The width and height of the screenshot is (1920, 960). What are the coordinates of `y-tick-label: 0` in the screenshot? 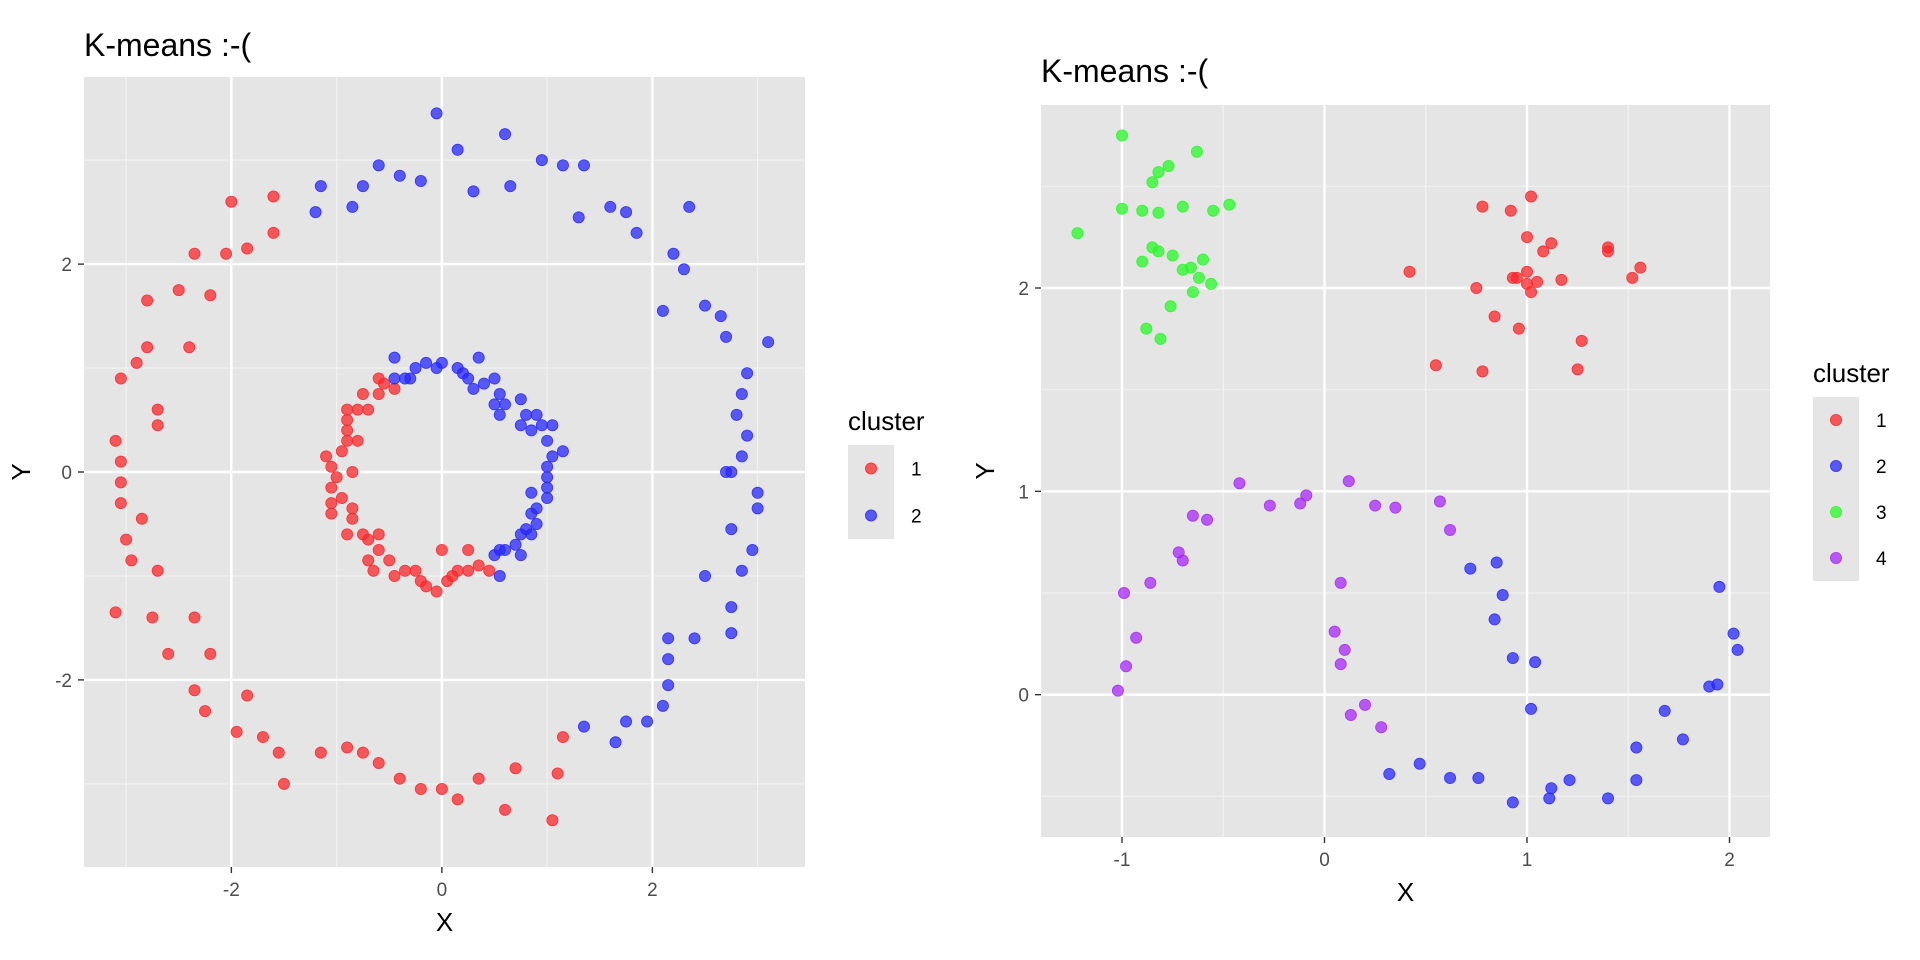 It's located at (66, 473).